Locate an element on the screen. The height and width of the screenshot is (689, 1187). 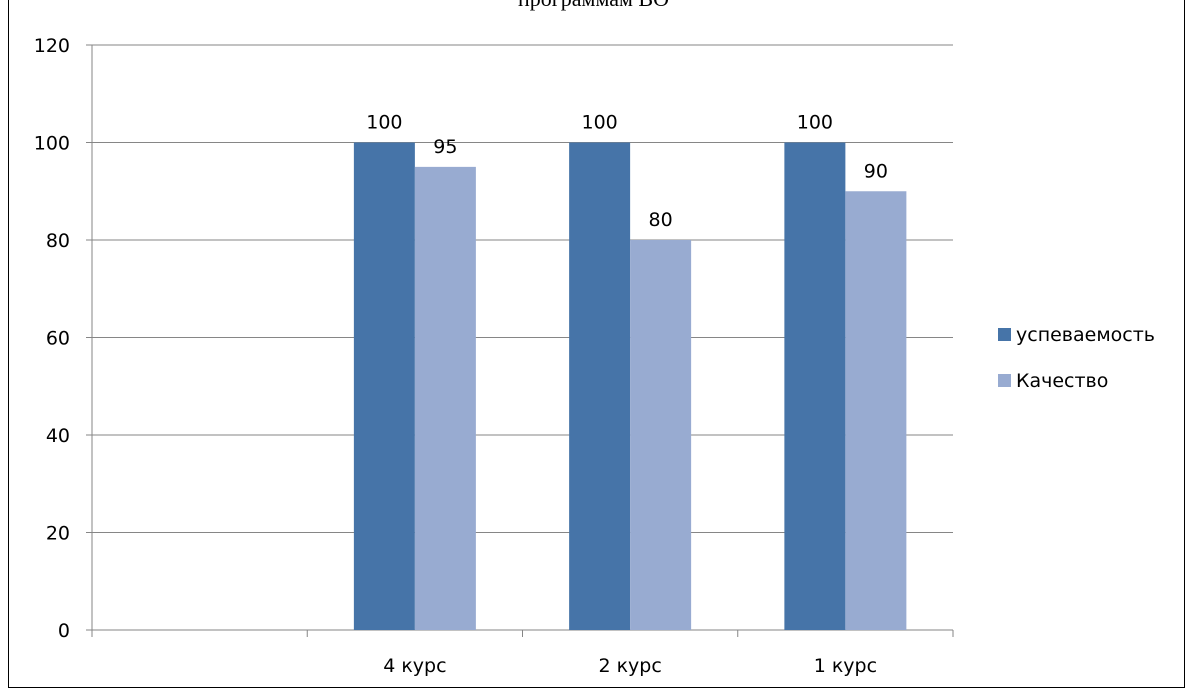
x-category-label: 4 курс is located at coordinates (414, 666).